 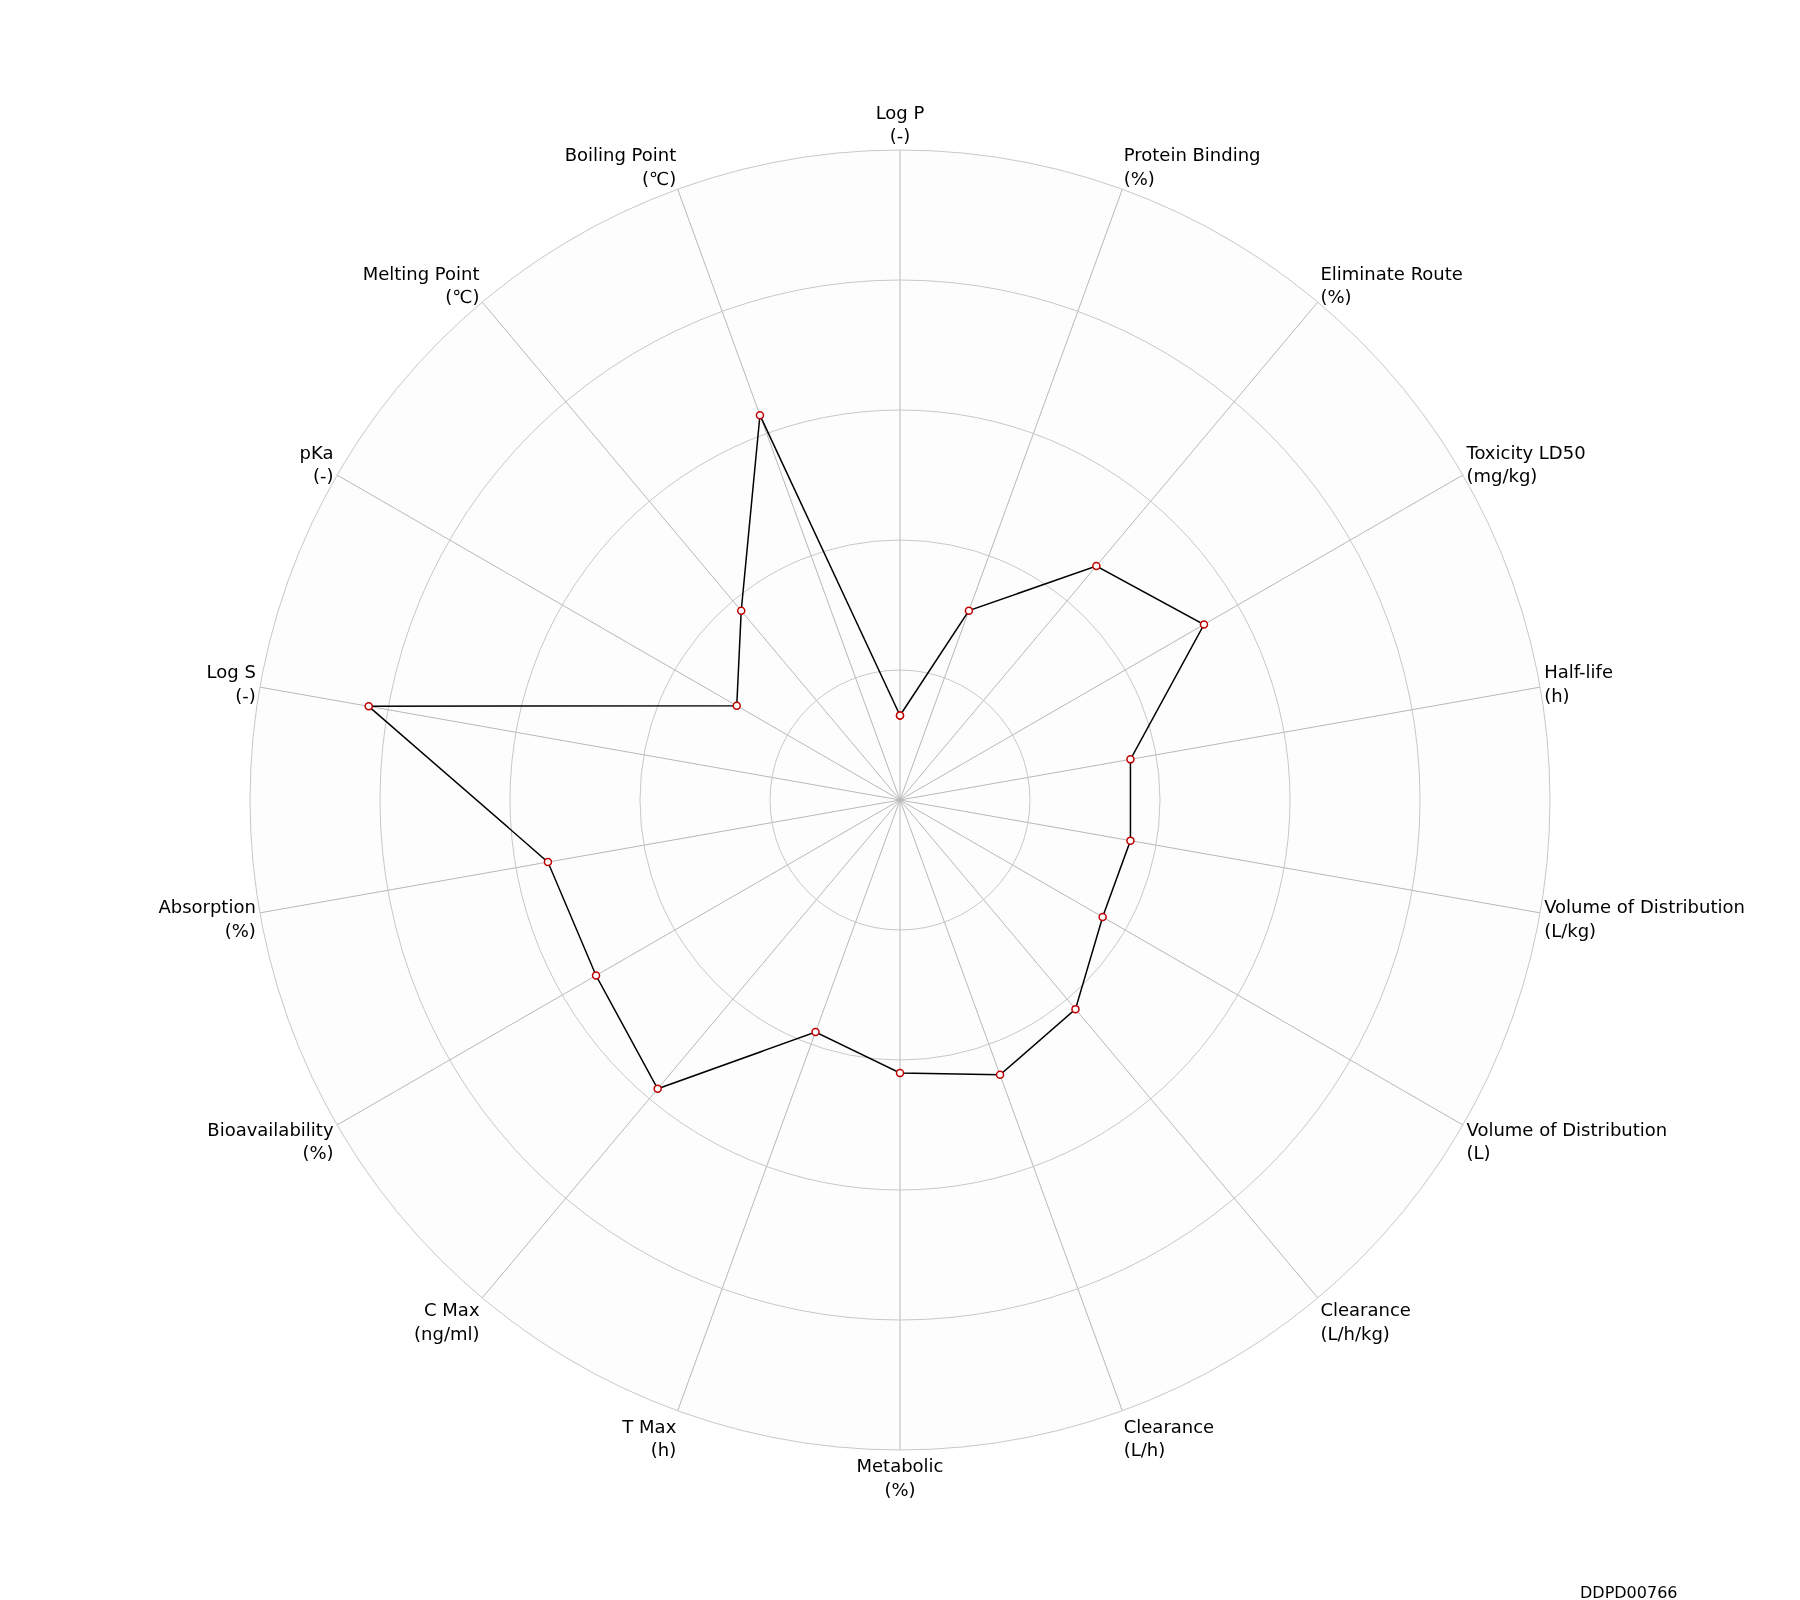 What do you see at coordinates (421, 284) in the screenshot?
I see `spoke-label: Melting Point (℃)` at bounding box center [421, 284].